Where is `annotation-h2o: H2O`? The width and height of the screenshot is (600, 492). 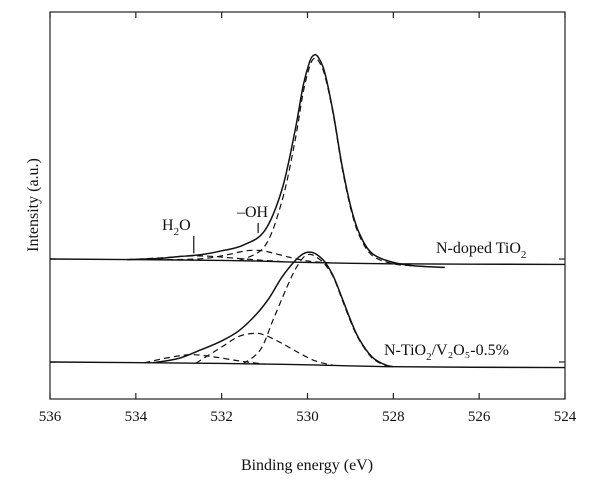 annotation-h2o: H2O is located at coordinates (176, 227).